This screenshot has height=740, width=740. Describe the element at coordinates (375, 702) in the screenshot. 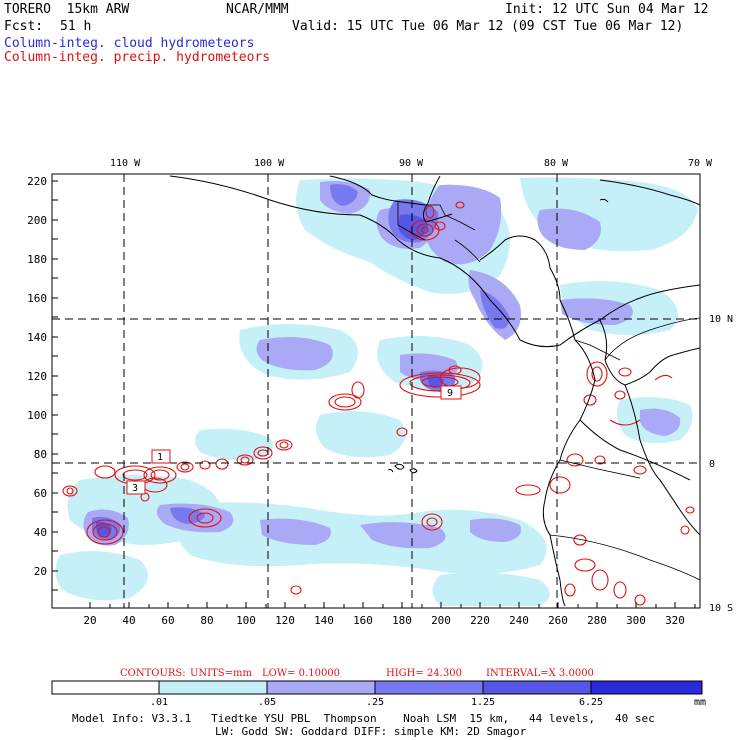

I see `colorbar-label: .25` at that location.